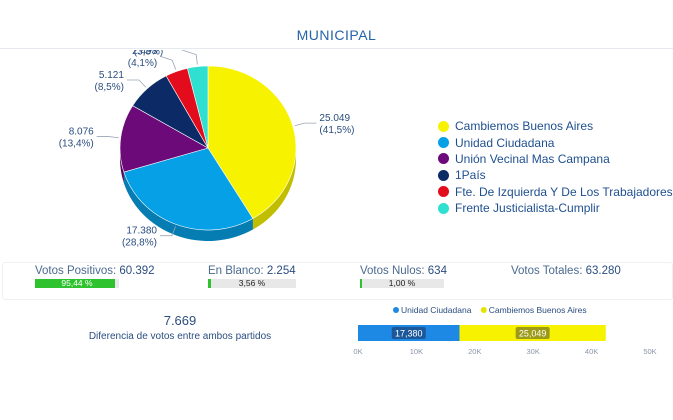  What do you see at coordinates (392, 271) in the screenshot?
I see `stat-nulos-label: Votos Nulos:` at bounding box center [392, 271].